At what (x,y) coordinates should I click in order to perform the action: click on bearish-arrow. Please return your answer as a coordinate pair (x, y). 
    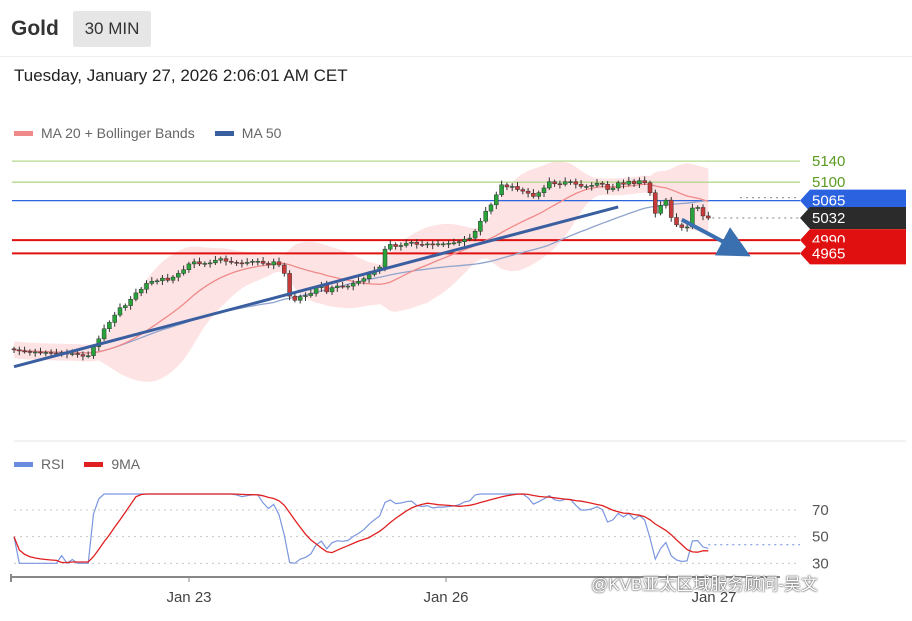
    Looking at the image, I should click on (715, 237).